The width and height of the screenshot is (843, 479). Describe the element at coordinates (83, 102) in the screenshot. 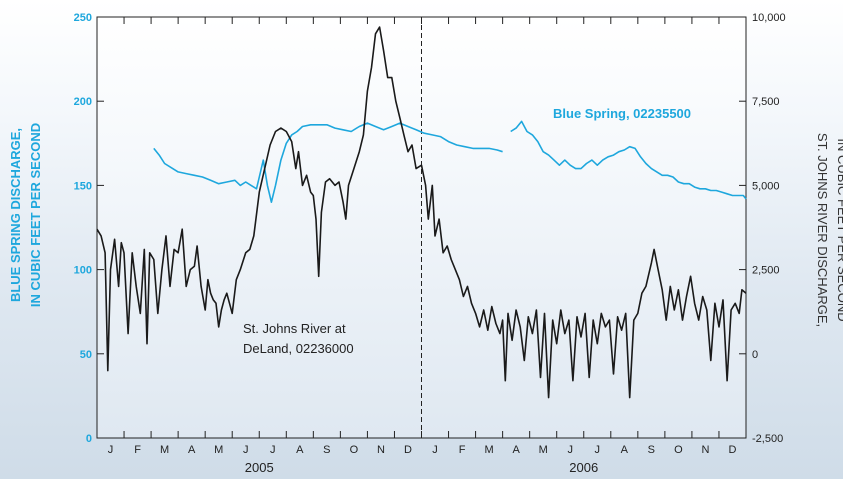

I see `left-tick-label: 200` at that location.